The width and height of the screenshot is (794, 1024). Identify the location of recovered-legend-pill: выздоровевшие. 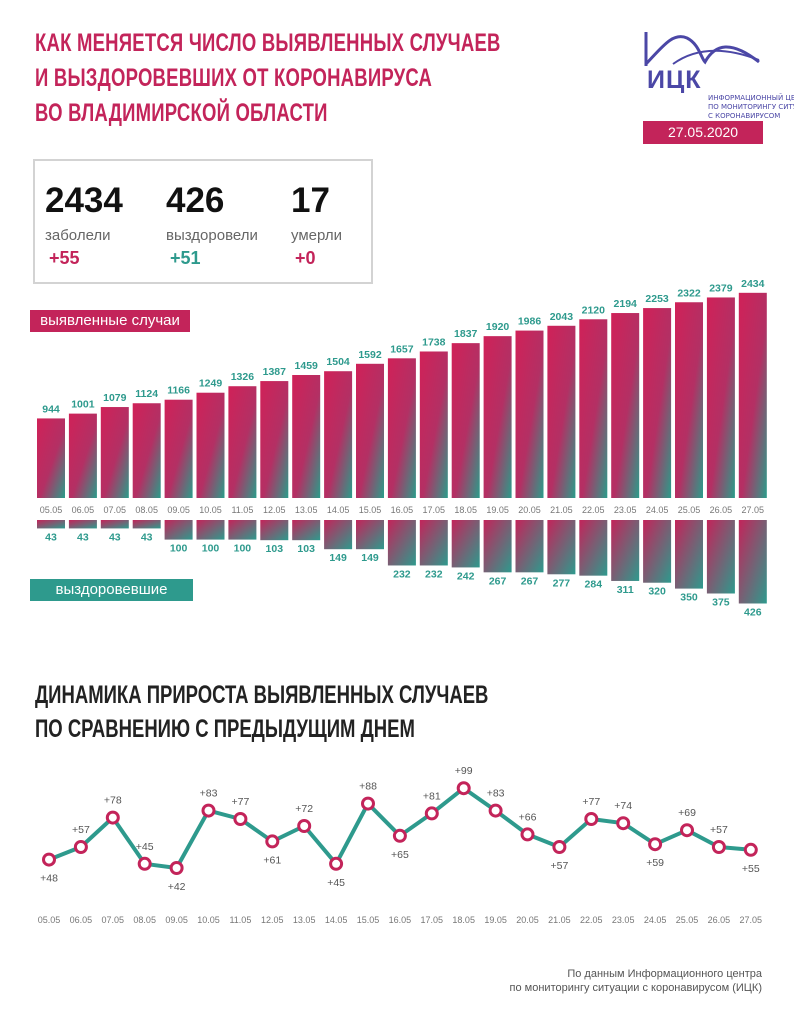
(111, 590).